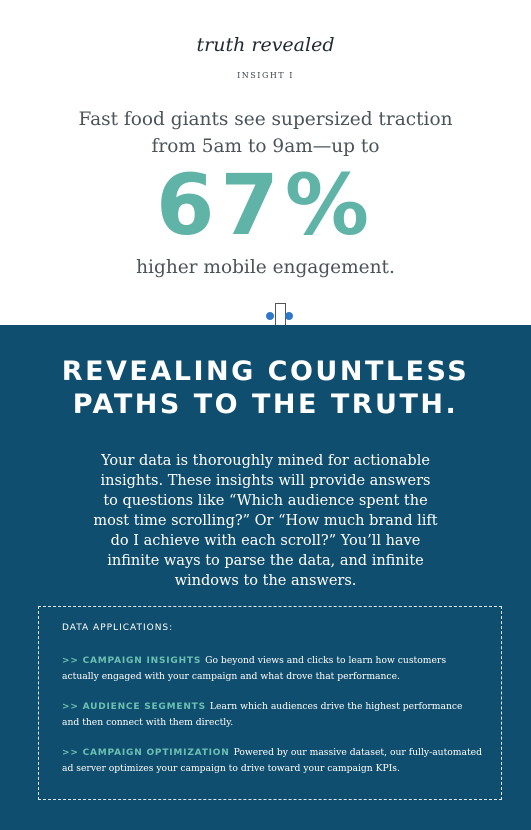 The width and height of the screenshot is (531, 830). Describe the element at coordinates (265, 45) in the screenshot. I see `brand-title: truth revealed` at that location.